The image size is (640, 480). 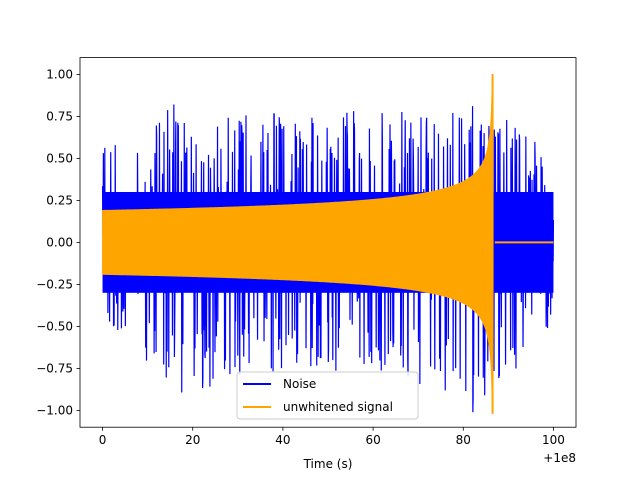 I want to click on y-tick-label: 0.00, so click(x=59, y=243).